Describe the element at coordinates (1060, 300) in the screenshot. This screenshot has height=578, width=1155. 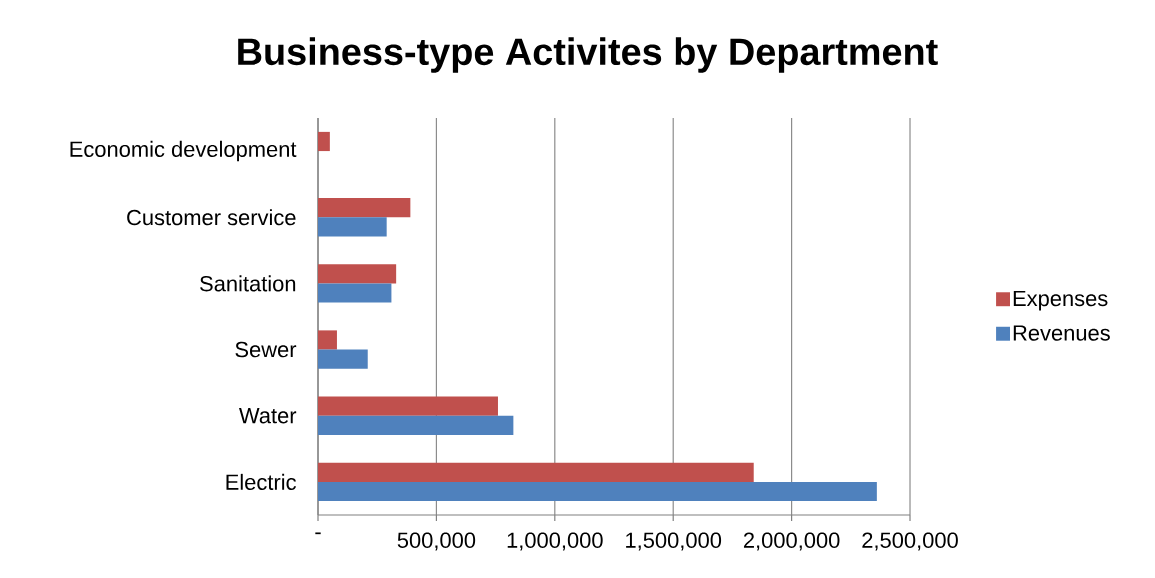
I see `legend-label: Expenses` at that location.